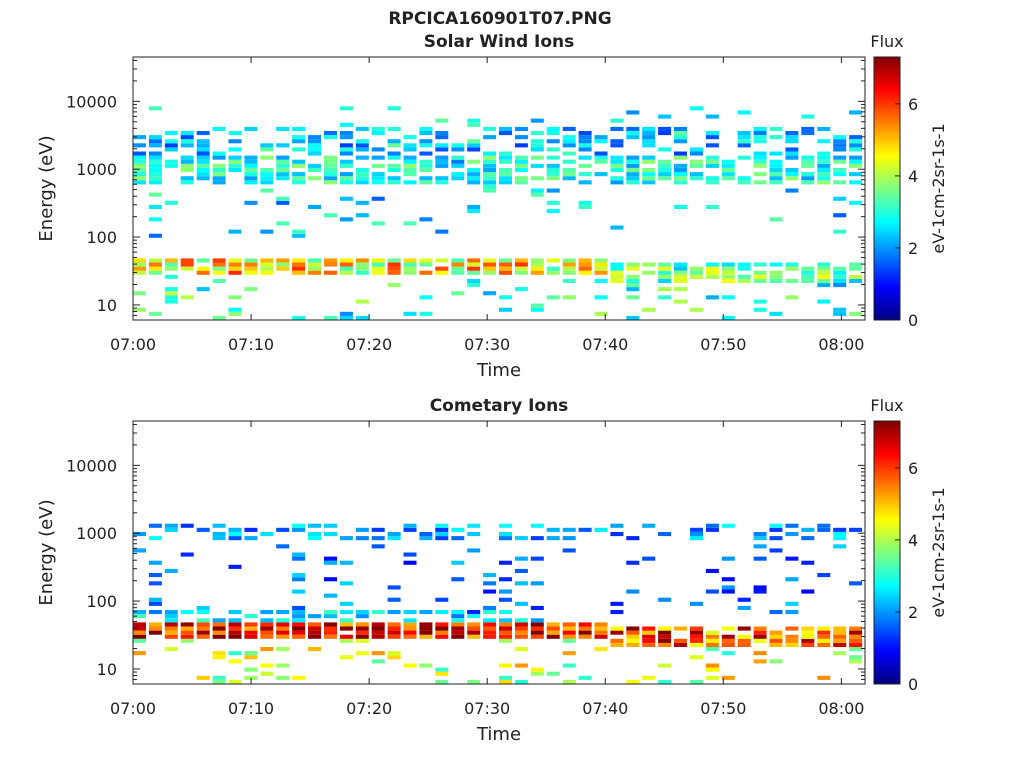 Image resolution: width=1024 pixels, height=768 pixels. What do you see at coordinates (46, 188) in the screenshot?
I see `y-axis-label: Energy (eV)` at bounding box center [46, 188].